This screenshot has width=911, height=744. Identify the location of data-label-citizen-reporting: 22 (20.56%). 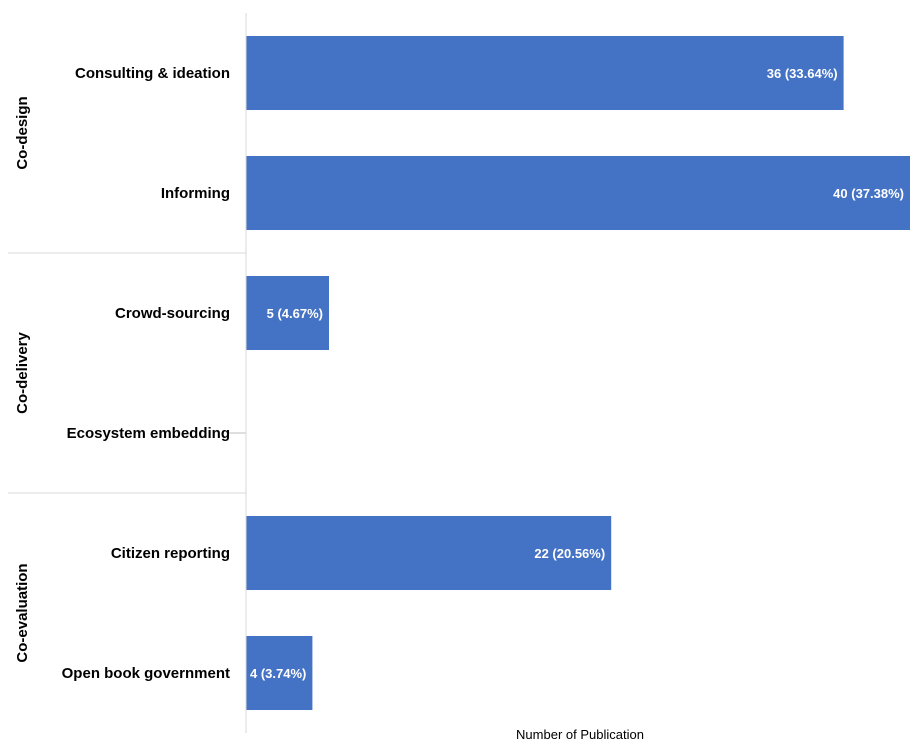
(569, 553).